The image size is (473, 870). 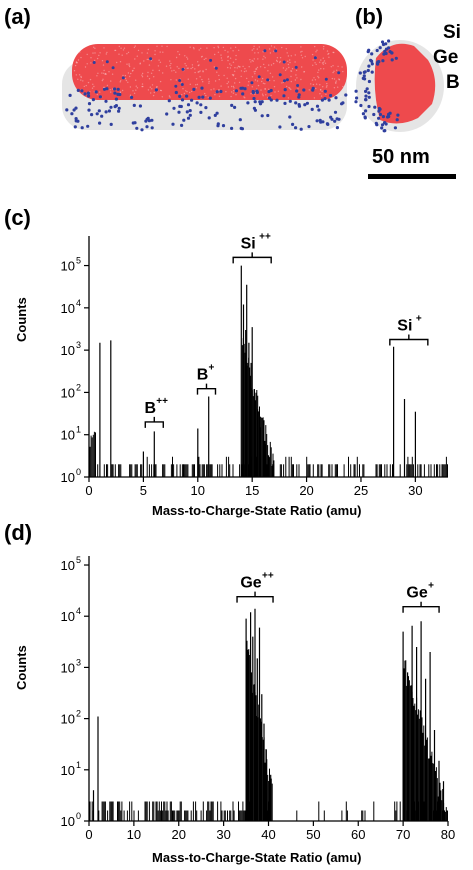 I want to click on annotation-label-1: B, so click(x=203, y=375).